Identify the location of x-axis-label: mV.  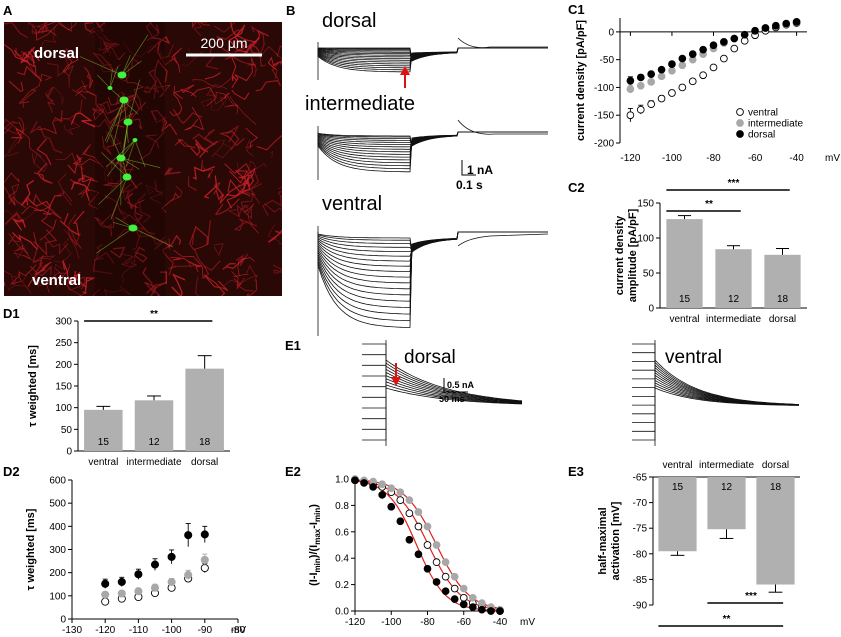
(527, 622).